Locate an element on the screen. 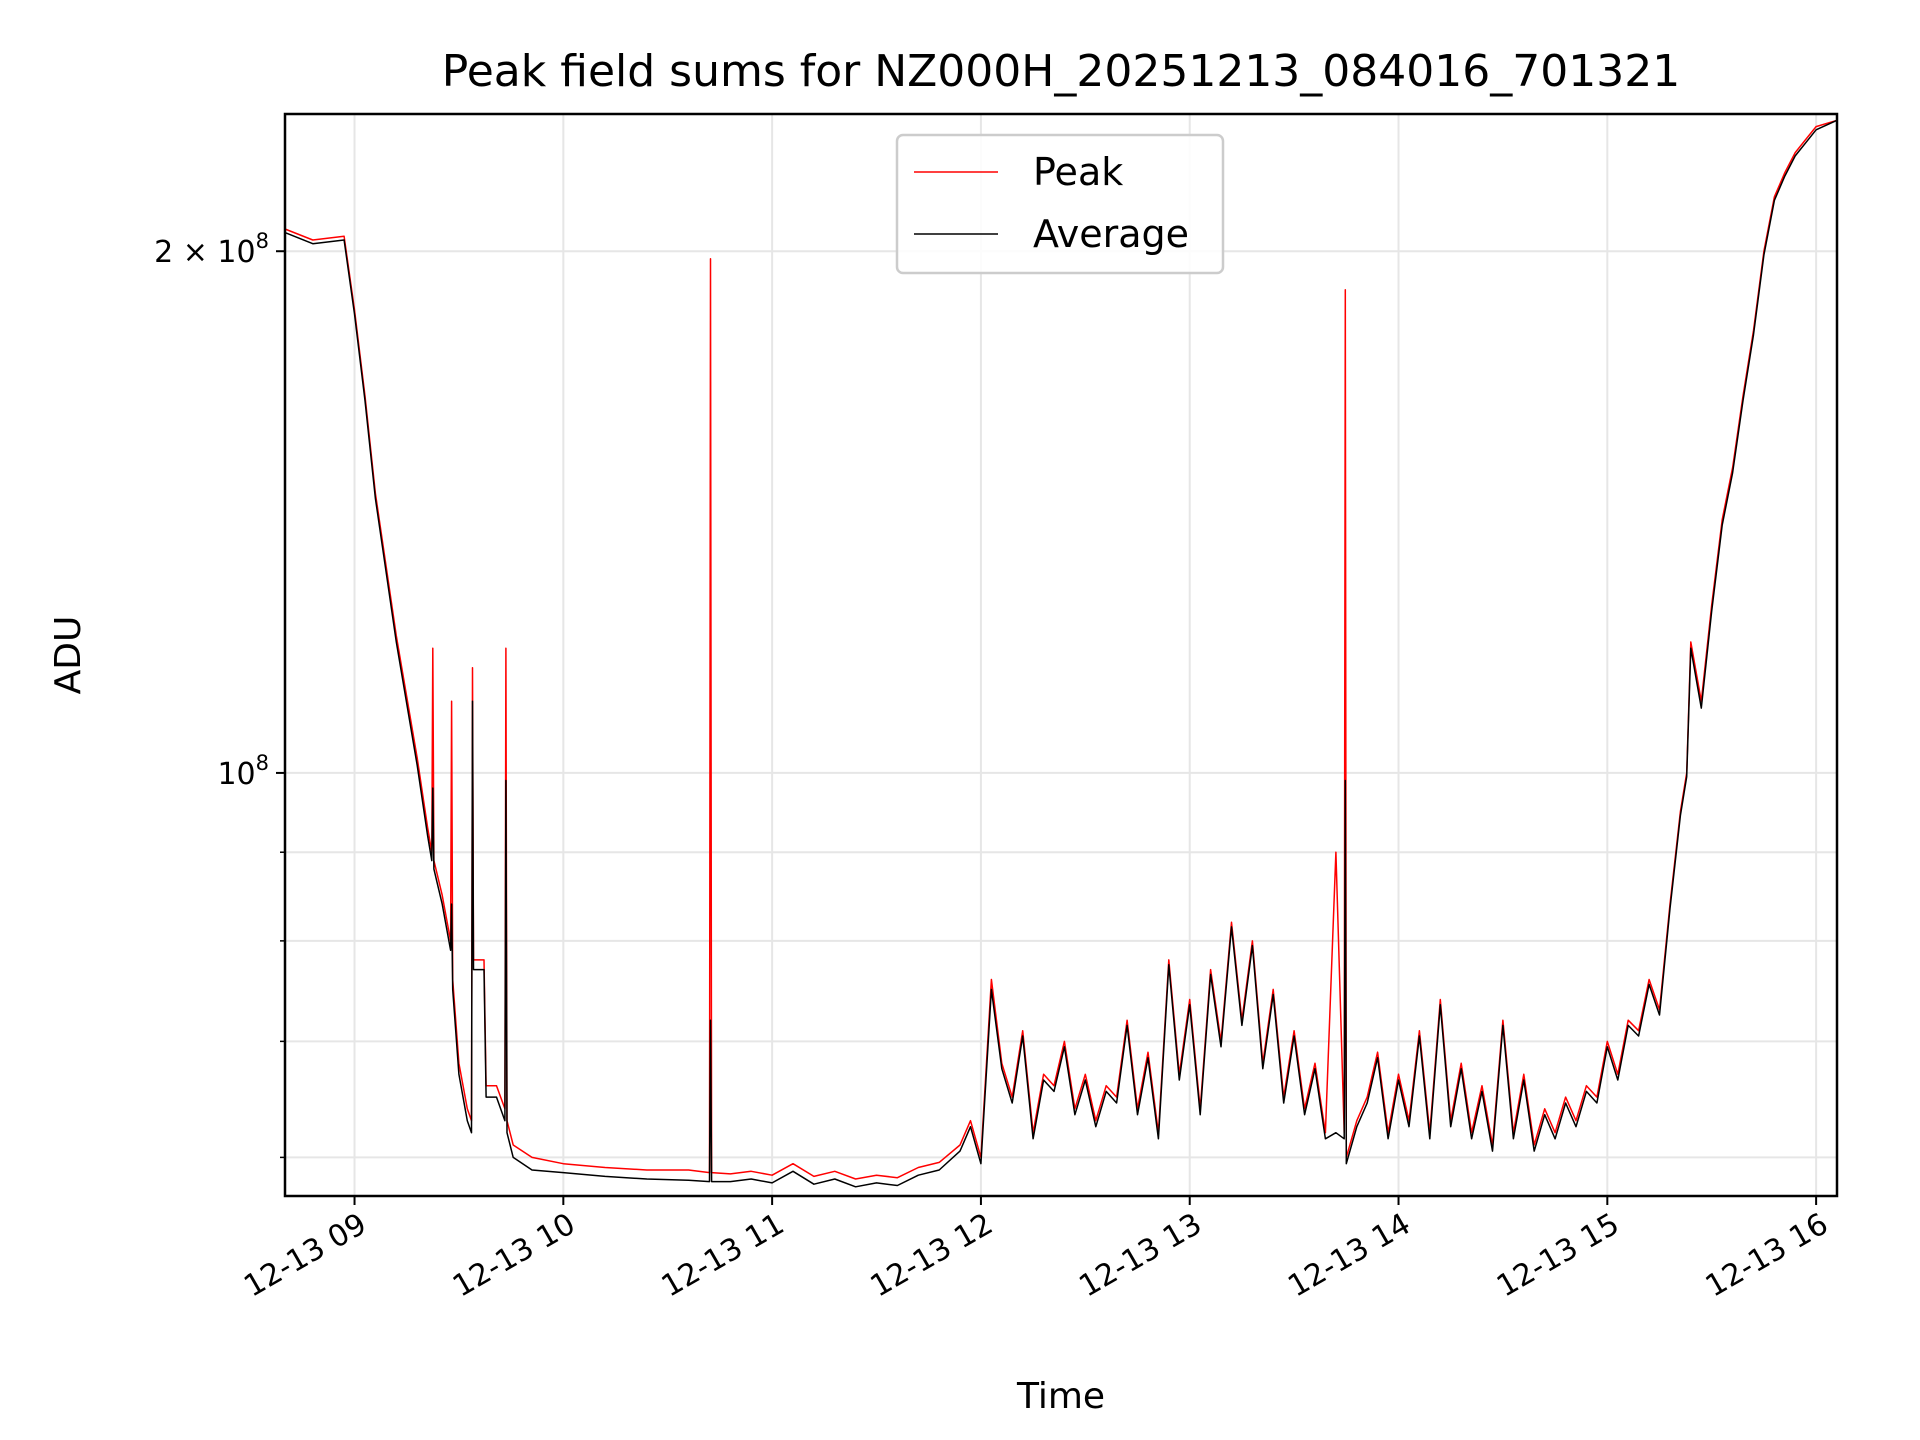  legend-box is located at coordinates (1060, 204).